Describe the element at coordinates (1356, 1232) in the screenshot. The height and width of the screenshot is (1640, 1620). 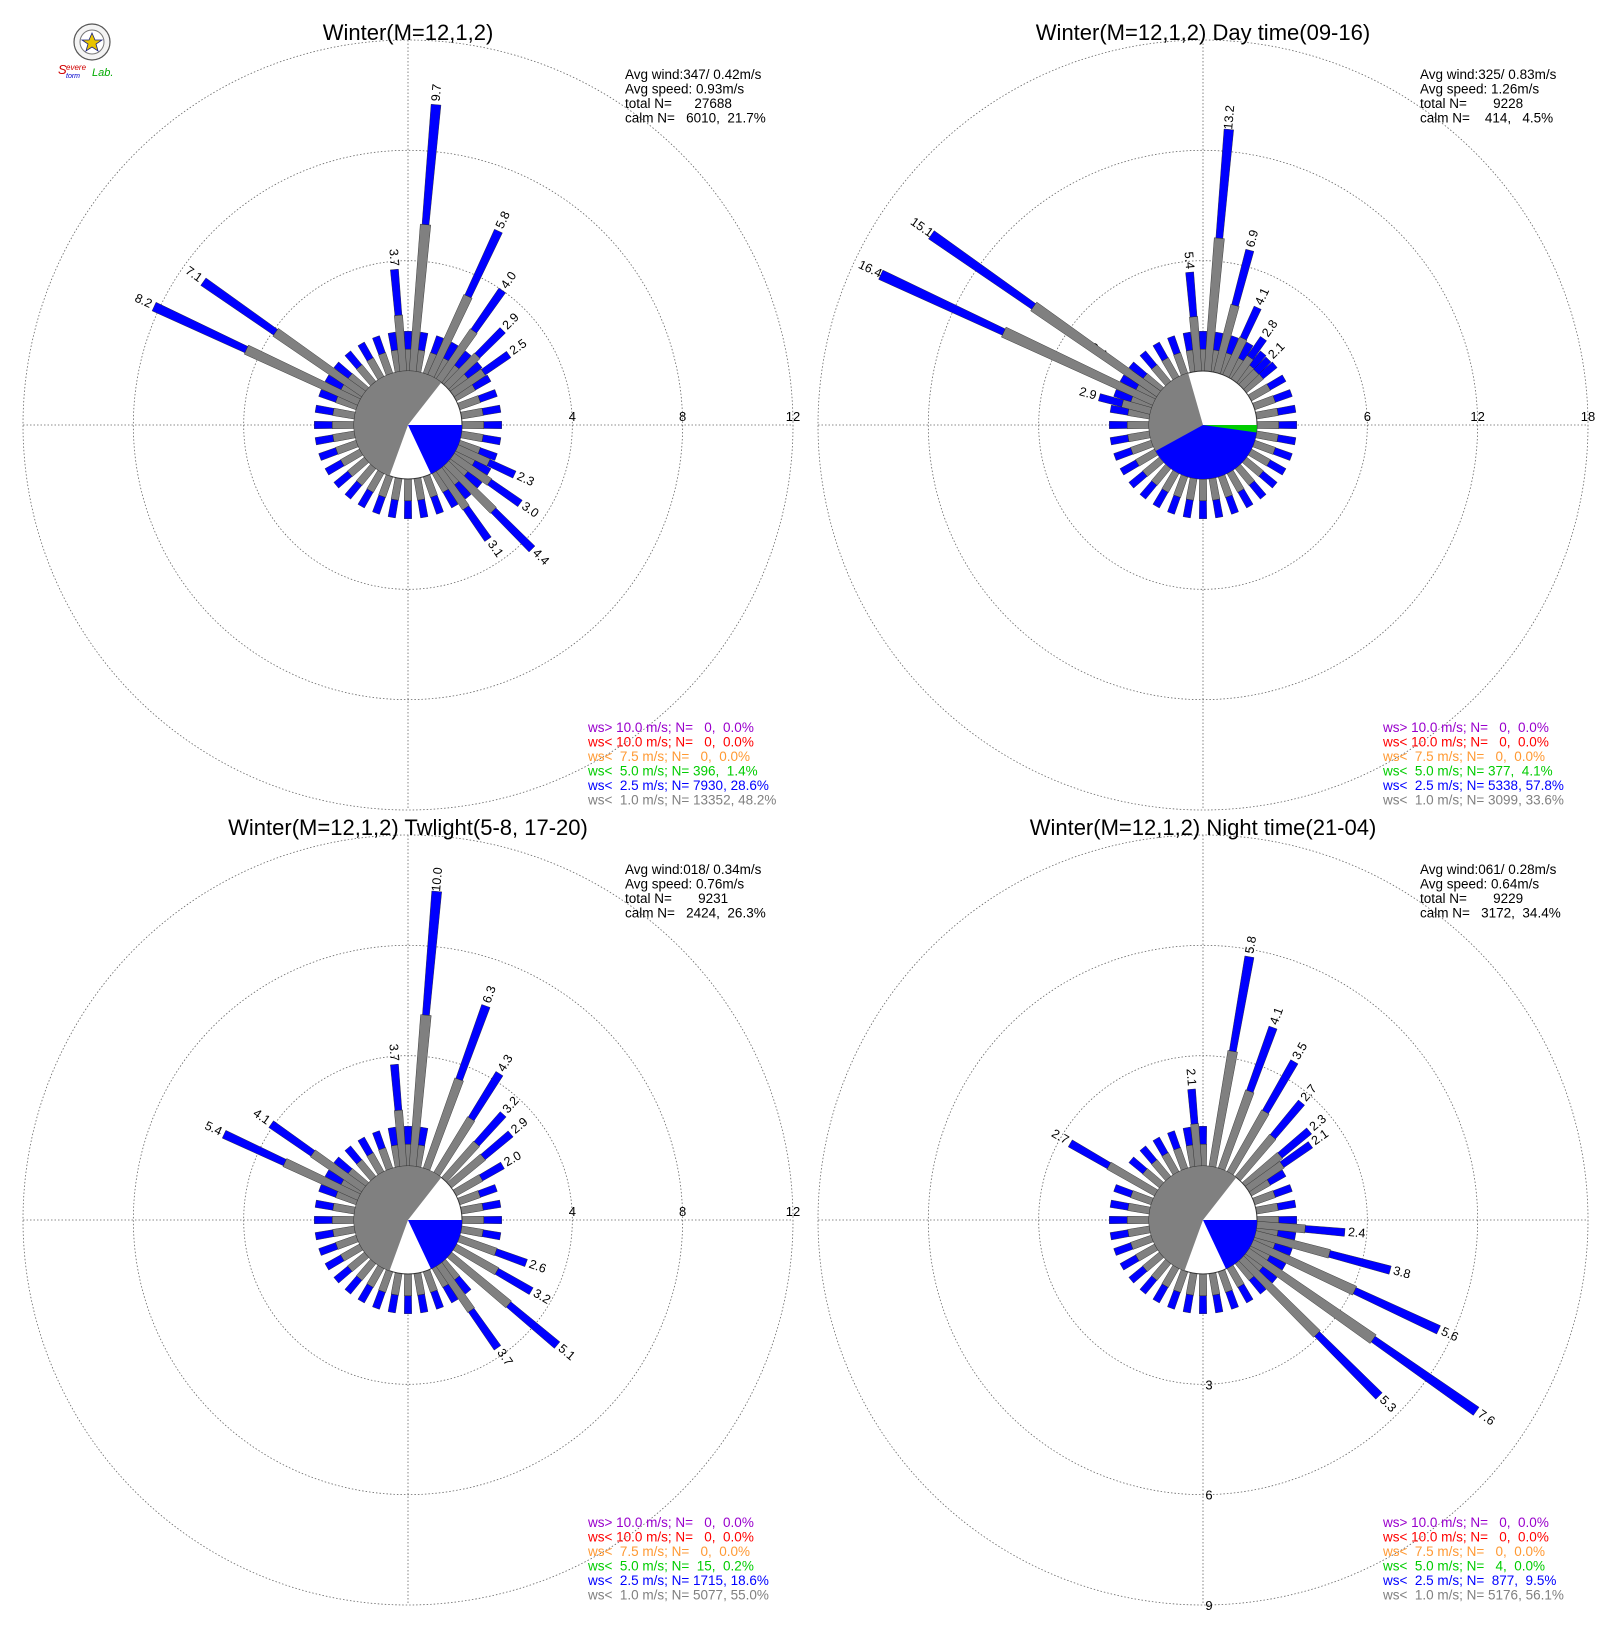
I see `bar-label-6: 2.4` at that location.